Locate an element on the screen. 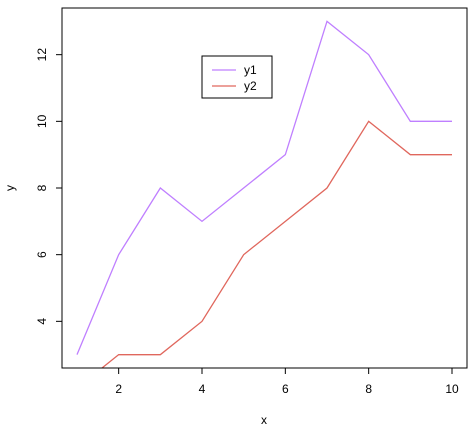 This screenshot has width=474, height=430. x-tick-label: 6 is located at coordinates (285, 389).